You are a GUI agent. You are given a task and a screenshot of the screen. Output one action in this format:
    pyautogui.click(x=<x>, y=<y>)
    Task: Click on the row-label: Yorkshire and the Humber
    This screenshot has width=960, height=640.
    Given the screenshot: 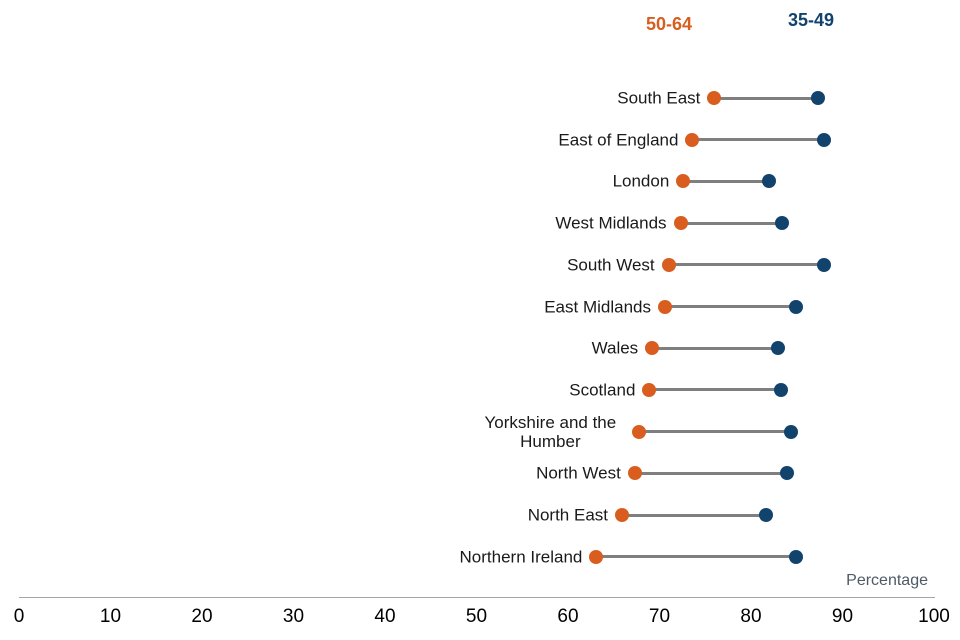 What is the action you would take?
    pyautogui.click(x=550, y=431)
    